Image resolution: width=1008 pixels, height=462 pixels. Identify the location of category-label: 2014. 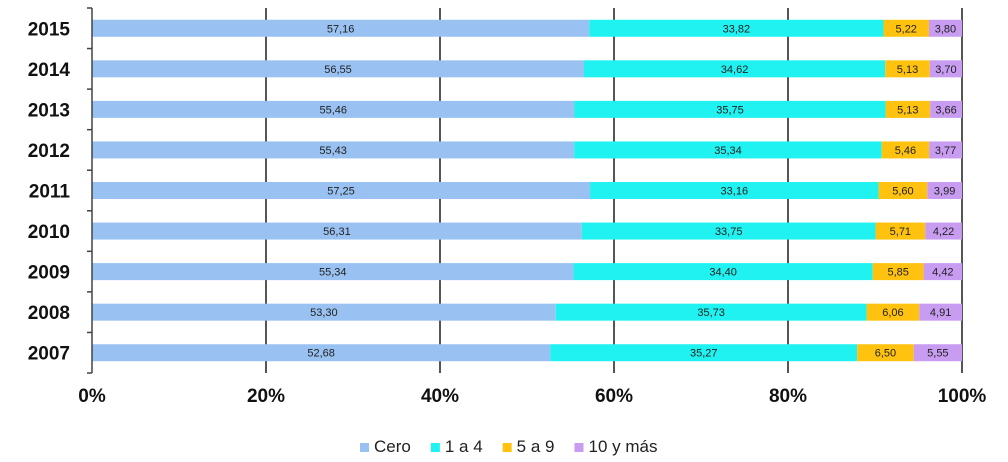
(49, 70).